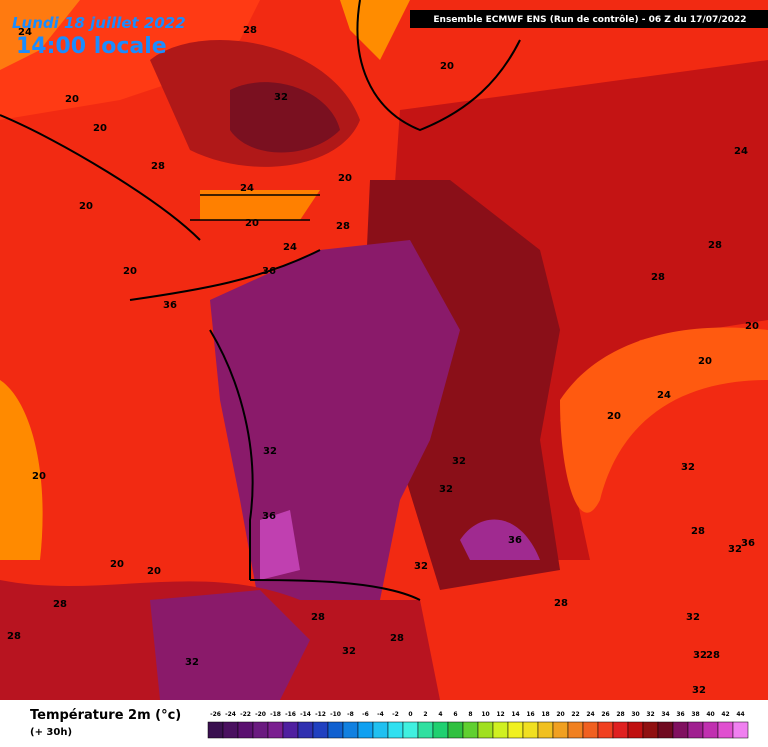  Describe the element at coordinates (130, 60) in the screenshot. I see `zone` at that location.